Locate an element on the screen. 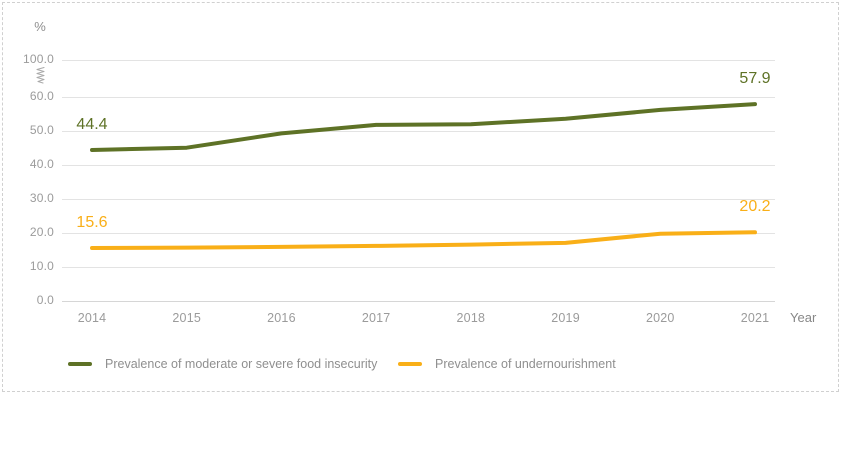  y-axis-unit-label: % is located at coordinates (40, 26).